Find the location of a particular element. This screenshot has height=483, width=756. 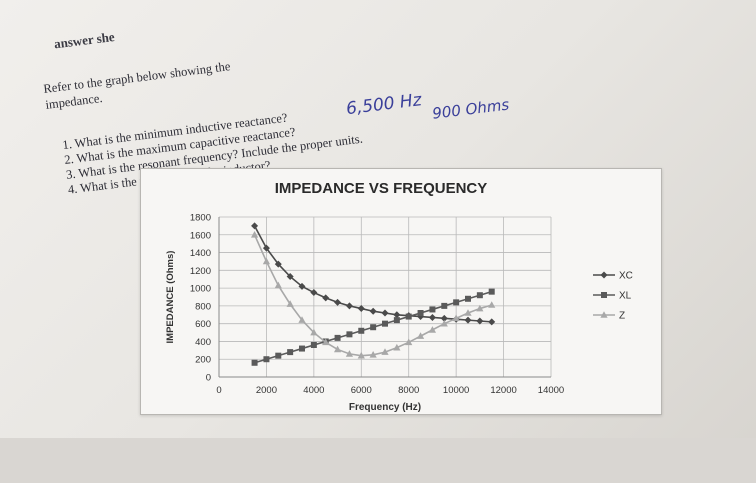

x-tick-label: 0 is located at coordinates (218, 390).